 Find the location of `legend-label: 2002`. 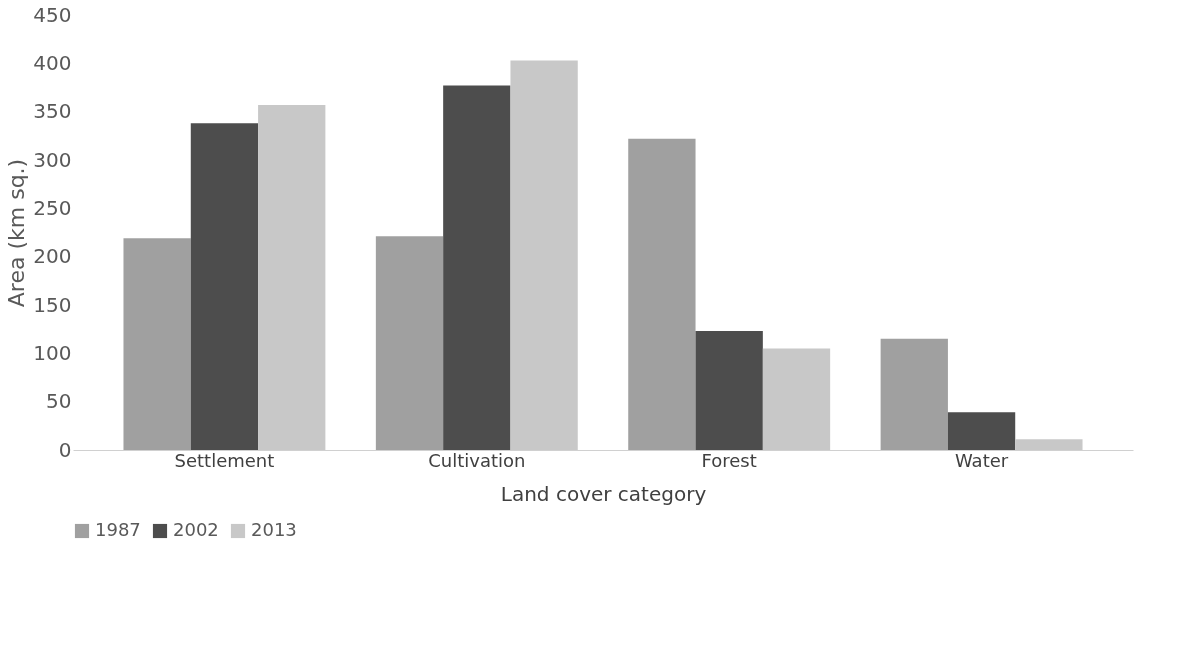

legend-label: 2002 is located at coordinates (196, 529).